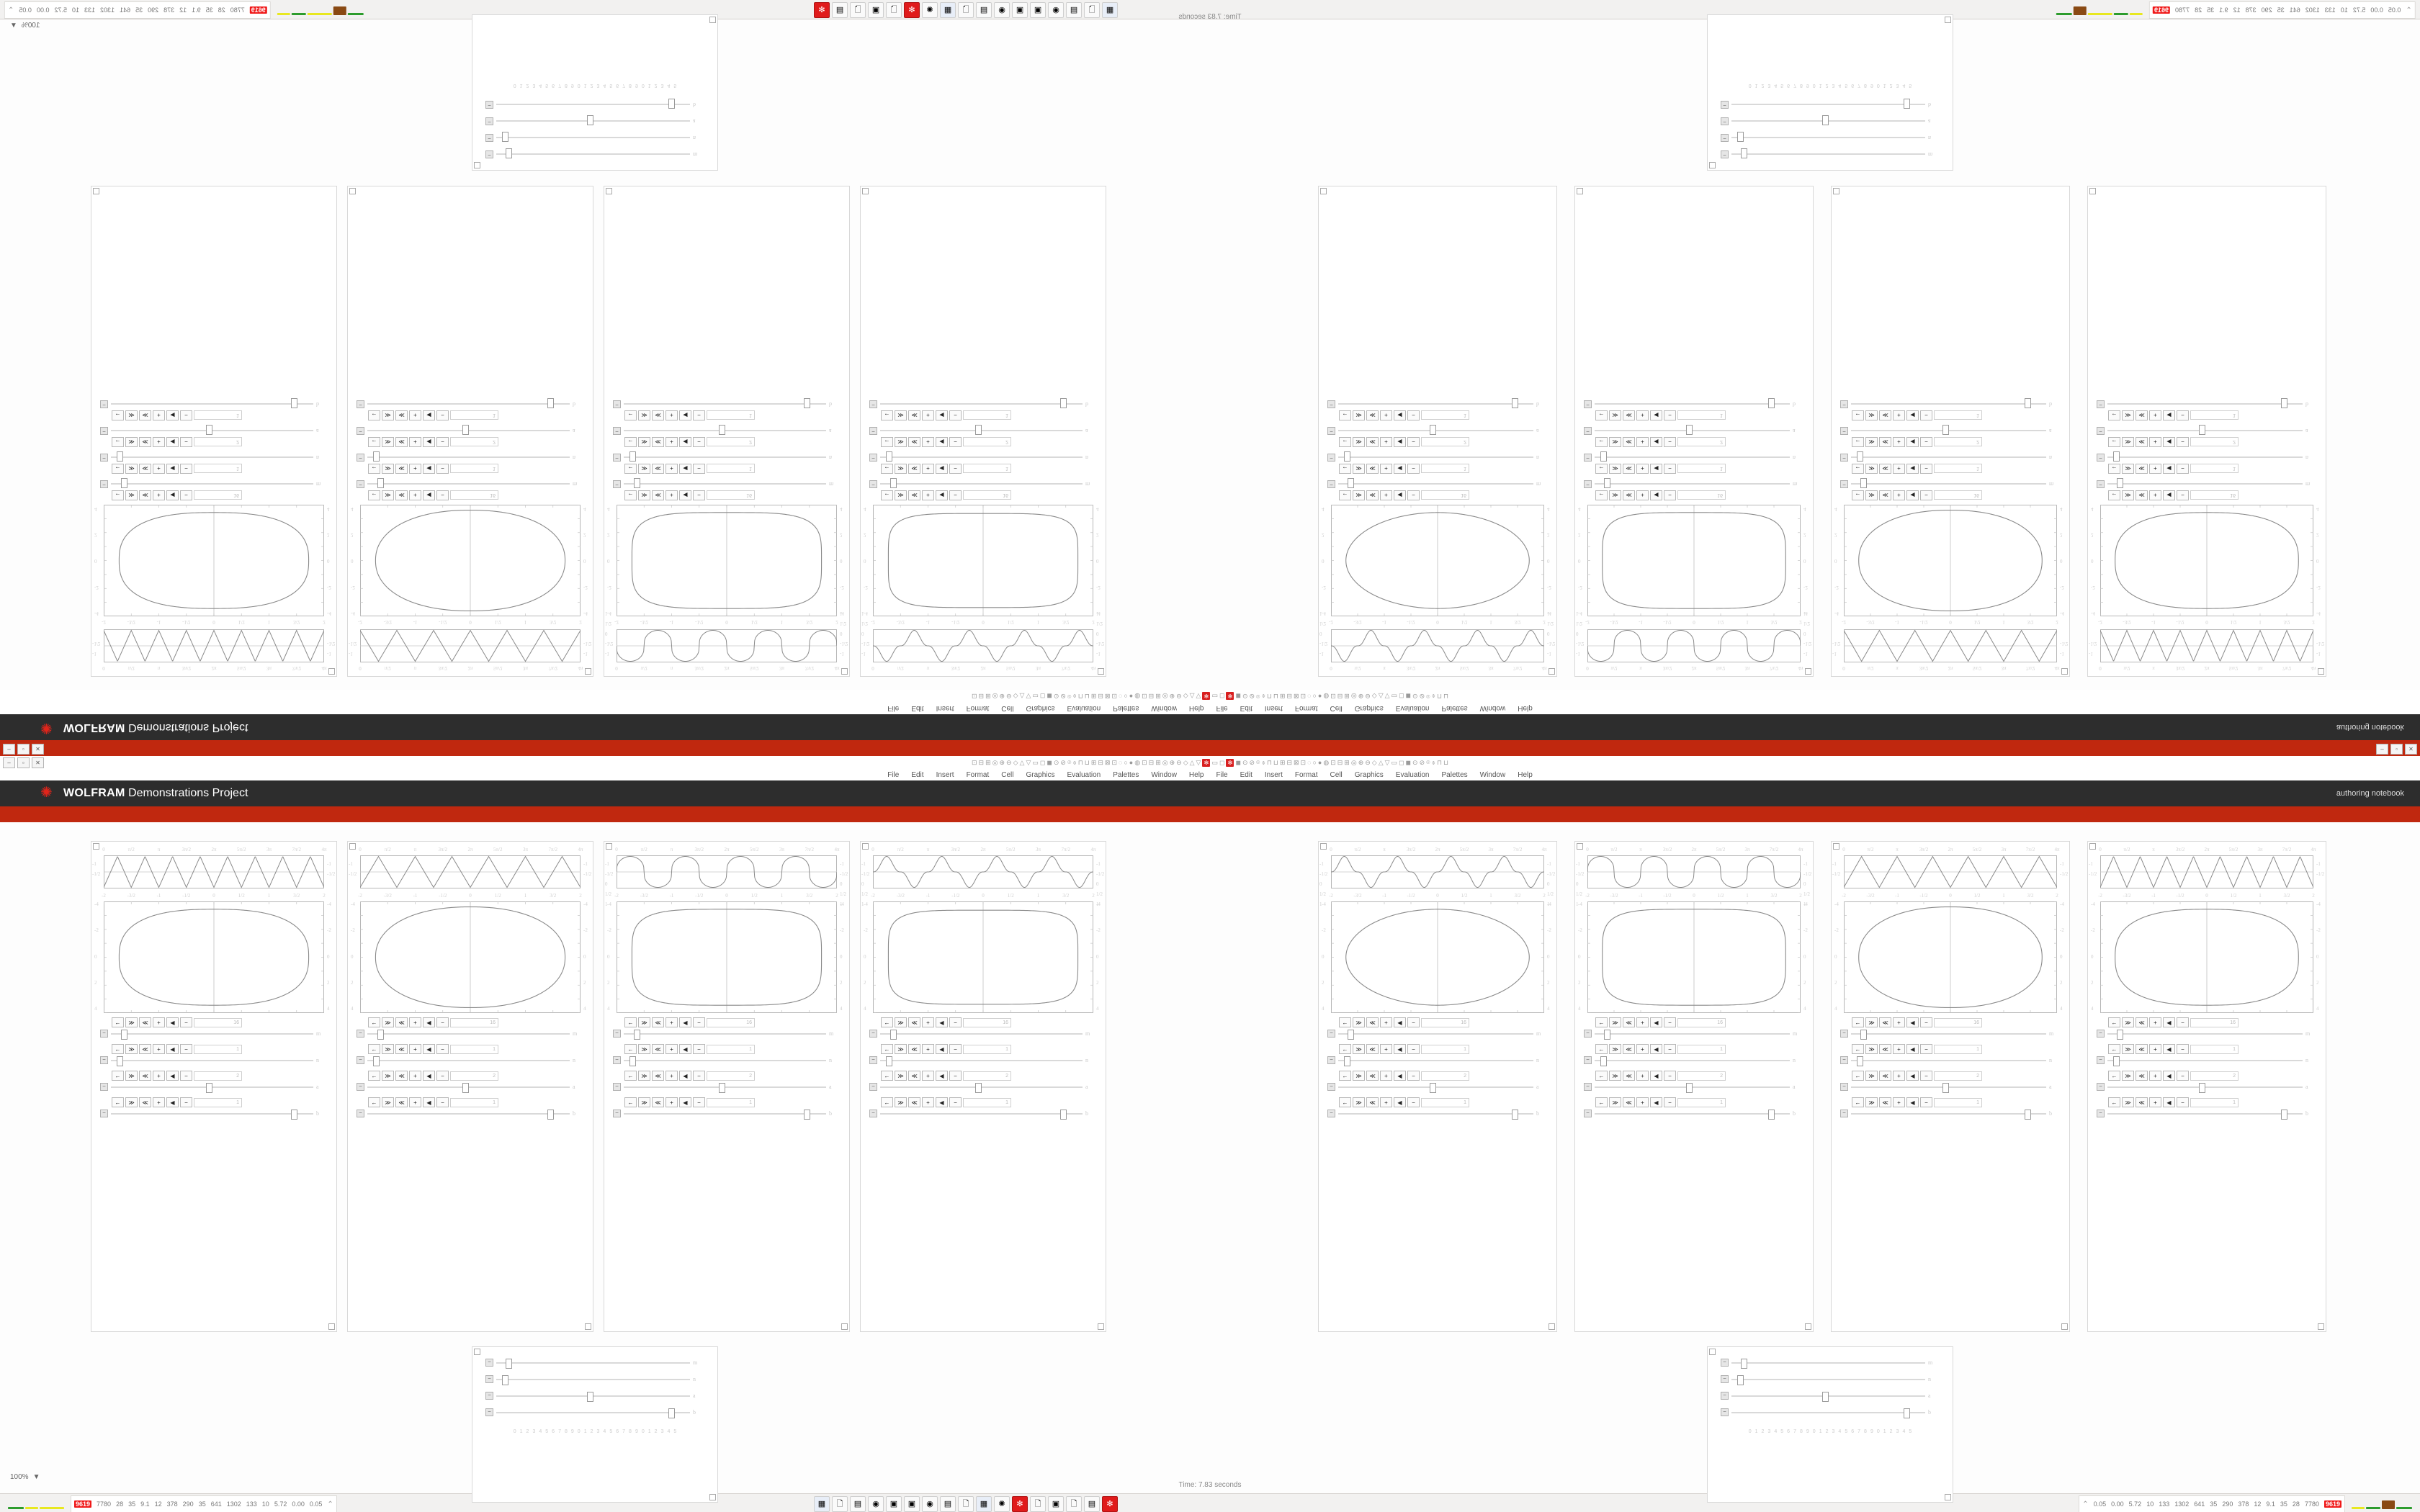 Image resolution: width=2420 pixels, height=1512 pixels. What do you see at coordinates (1172, 697) in the screenshot?
I see `toolbar-glyph: ⊕` at bounding box center [1172, 697].